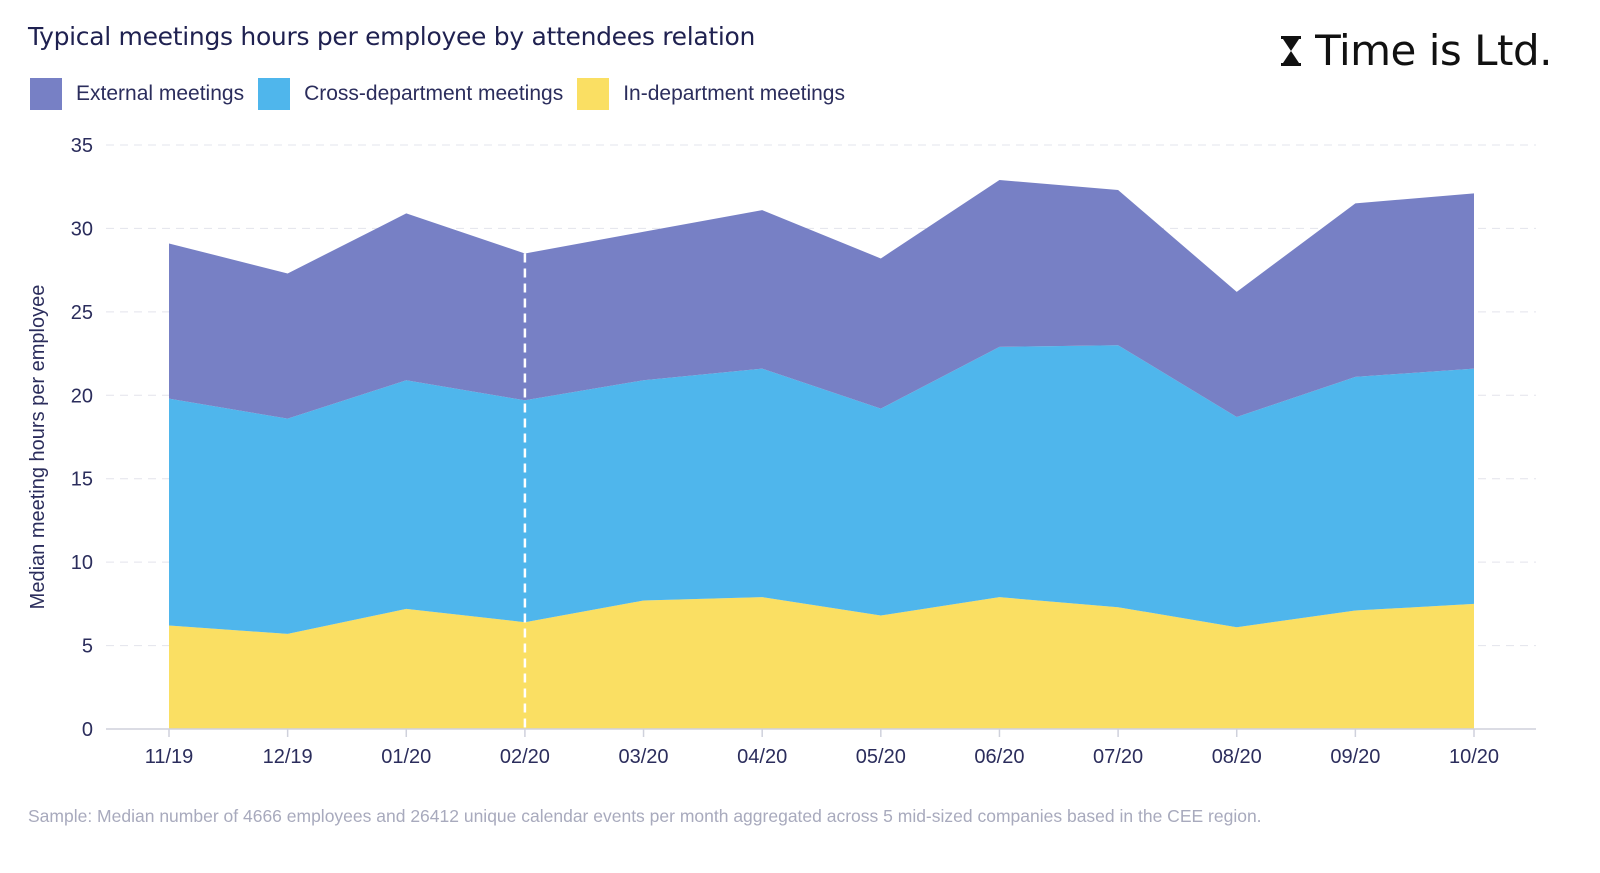  Describe the element at coordinates (406, 757) in the screenshot. I see `x-tick-label-01/20: 01/20` at that location.